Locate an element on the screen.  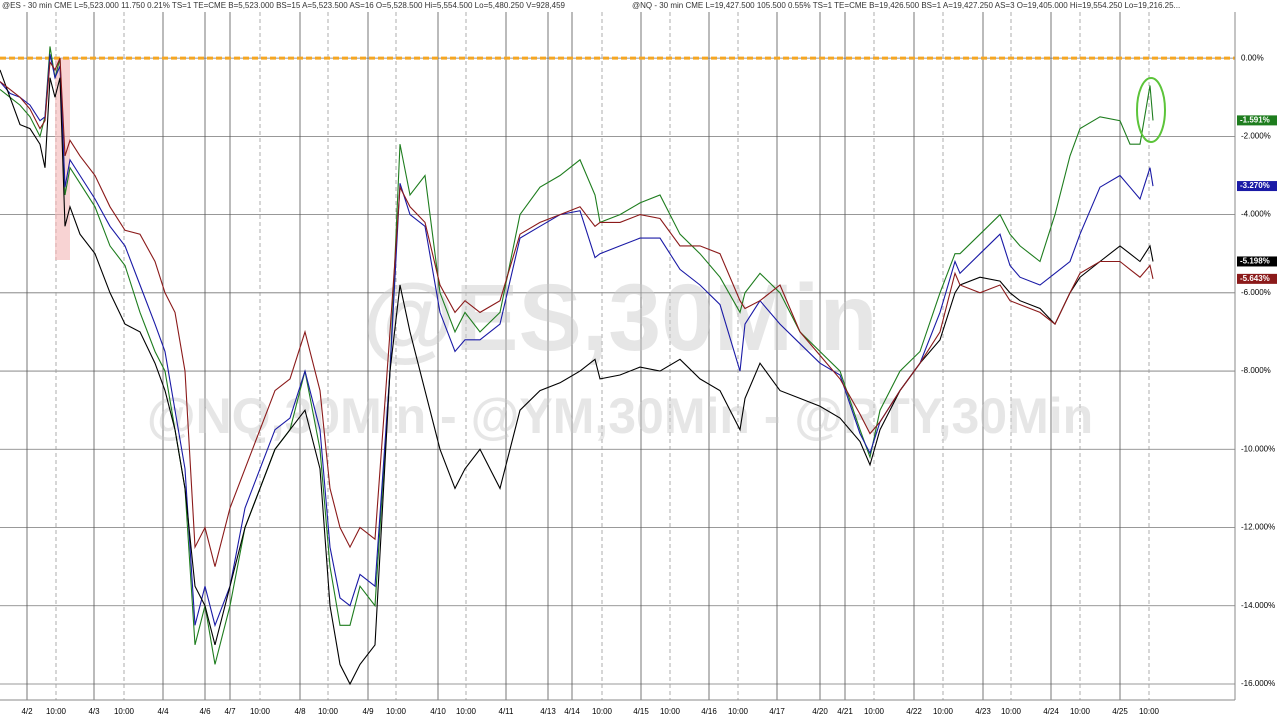
x-tick-label: 4/17 is located at coordinates (777, 711).